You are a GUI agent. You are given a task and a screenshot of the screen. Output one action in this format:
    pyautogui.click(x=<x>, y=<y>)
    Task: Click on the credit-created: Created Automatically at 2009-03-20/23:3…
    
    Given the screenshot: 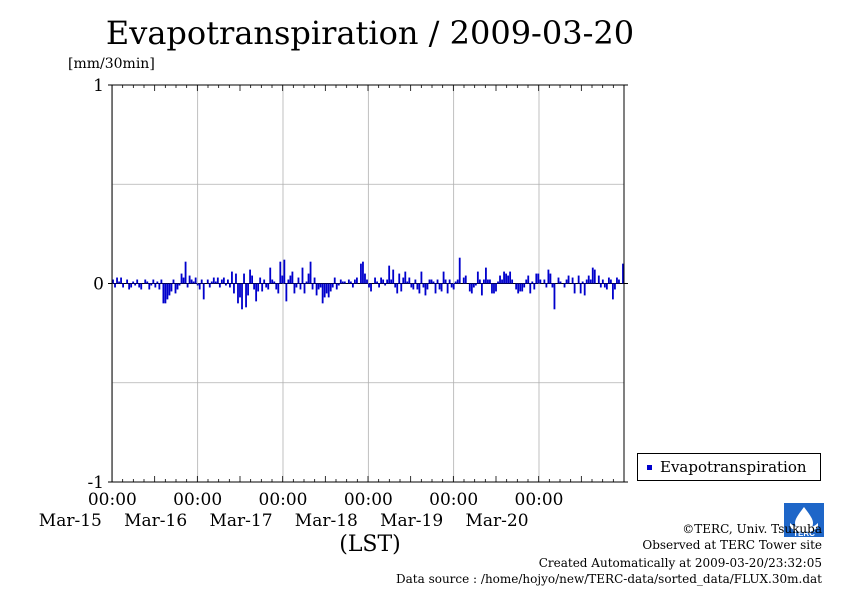 What is the action you would take?
    pyautogui.click(x=680, y=563)
    